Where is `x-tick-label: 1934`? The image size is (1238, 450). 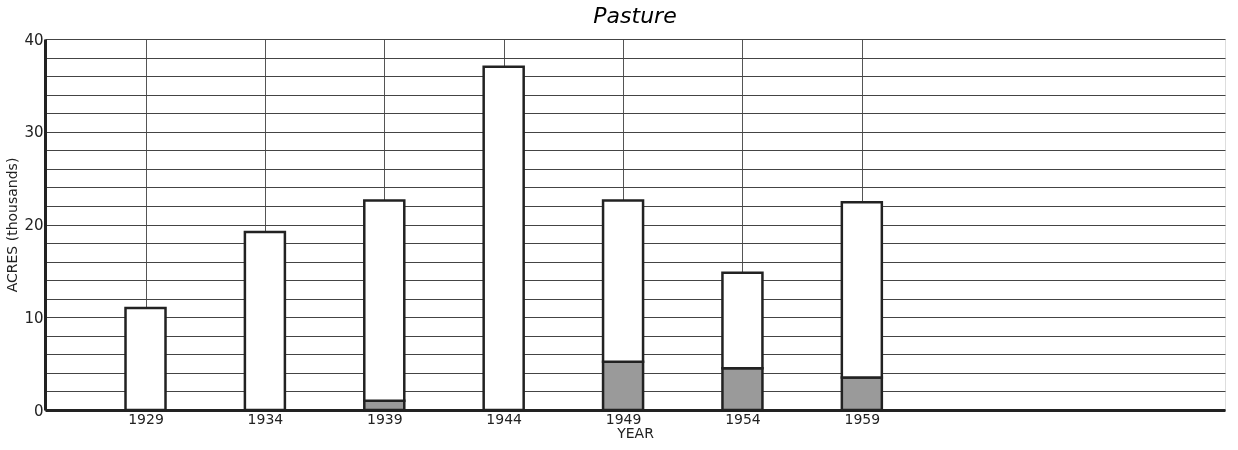
x-tick-label: 1934 is located at coordinates (265, 418).